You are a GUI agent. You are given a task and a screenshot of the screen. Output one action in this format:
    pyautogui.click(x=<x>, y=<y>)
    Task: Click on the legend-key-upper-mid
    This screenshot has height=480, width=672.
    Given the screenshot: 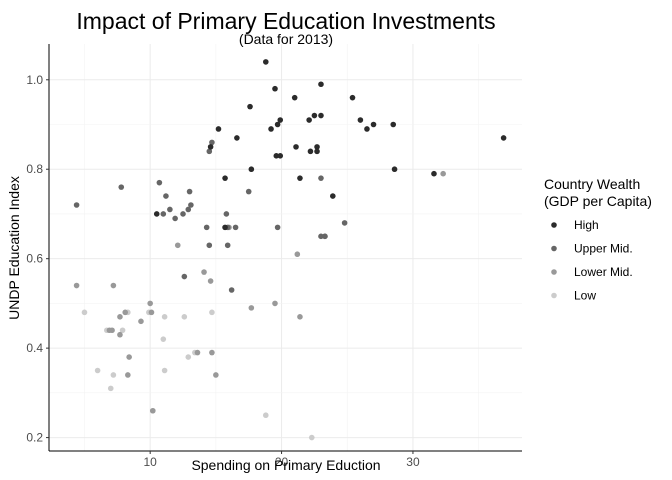 What is the action you would take?
    pyautogui.click(x=554, y=248)
    